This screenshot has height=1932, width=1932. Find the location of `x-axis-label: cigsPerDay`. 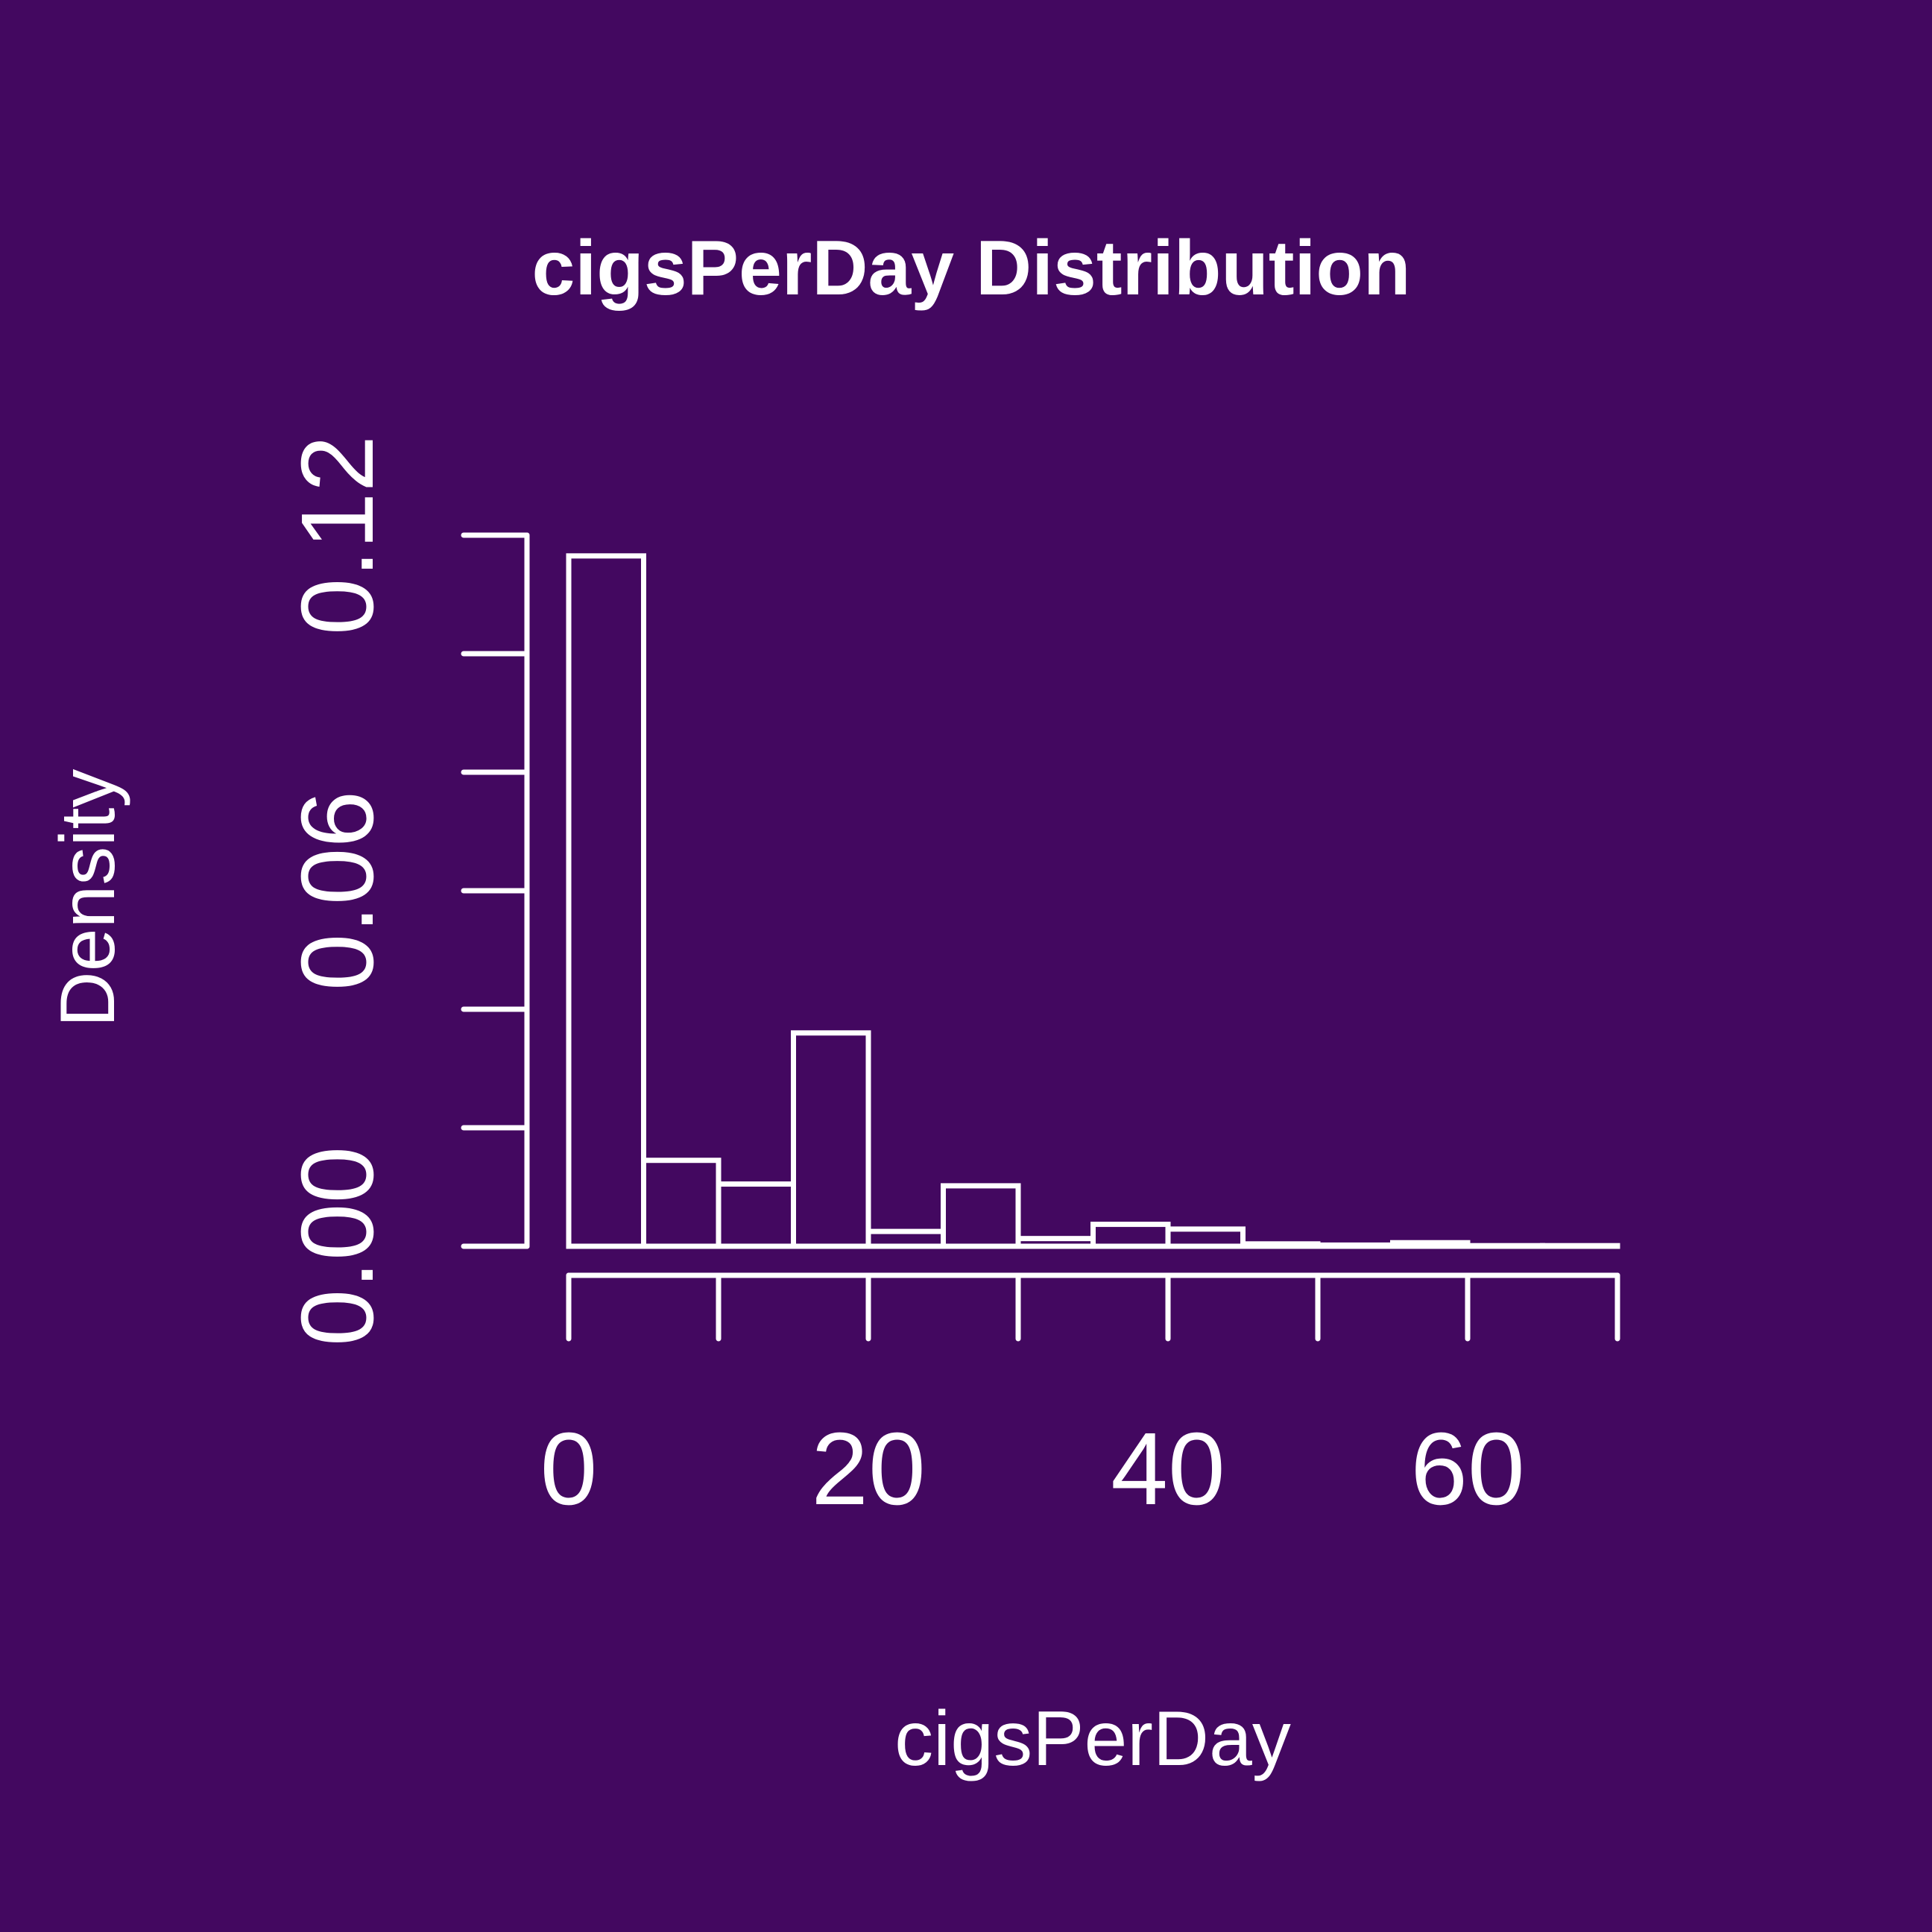

x-axis-label: cigsPerDay is located at coordinates (1092, 1739).